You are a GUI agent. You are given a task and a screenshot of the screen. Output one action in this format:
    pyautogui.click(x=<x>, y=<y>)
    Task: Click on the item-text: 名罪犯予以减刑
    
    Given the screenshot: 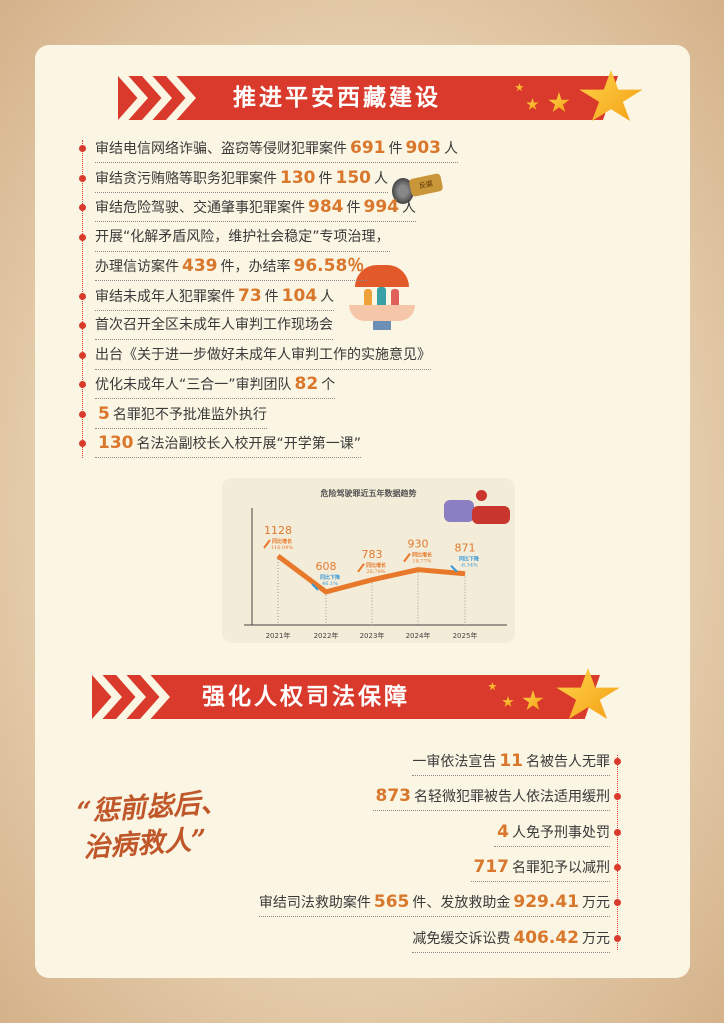 What is the action you would take?
    pyautogui.click(x=561, y=867)
    